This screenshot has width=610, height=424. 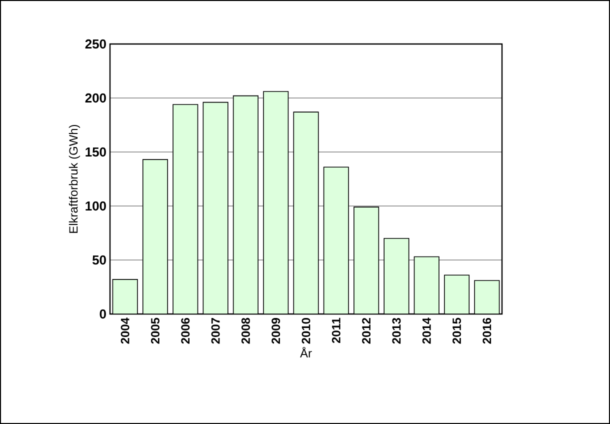 I want to click on x-tick-label: 2012, so click(x=366, y=331).